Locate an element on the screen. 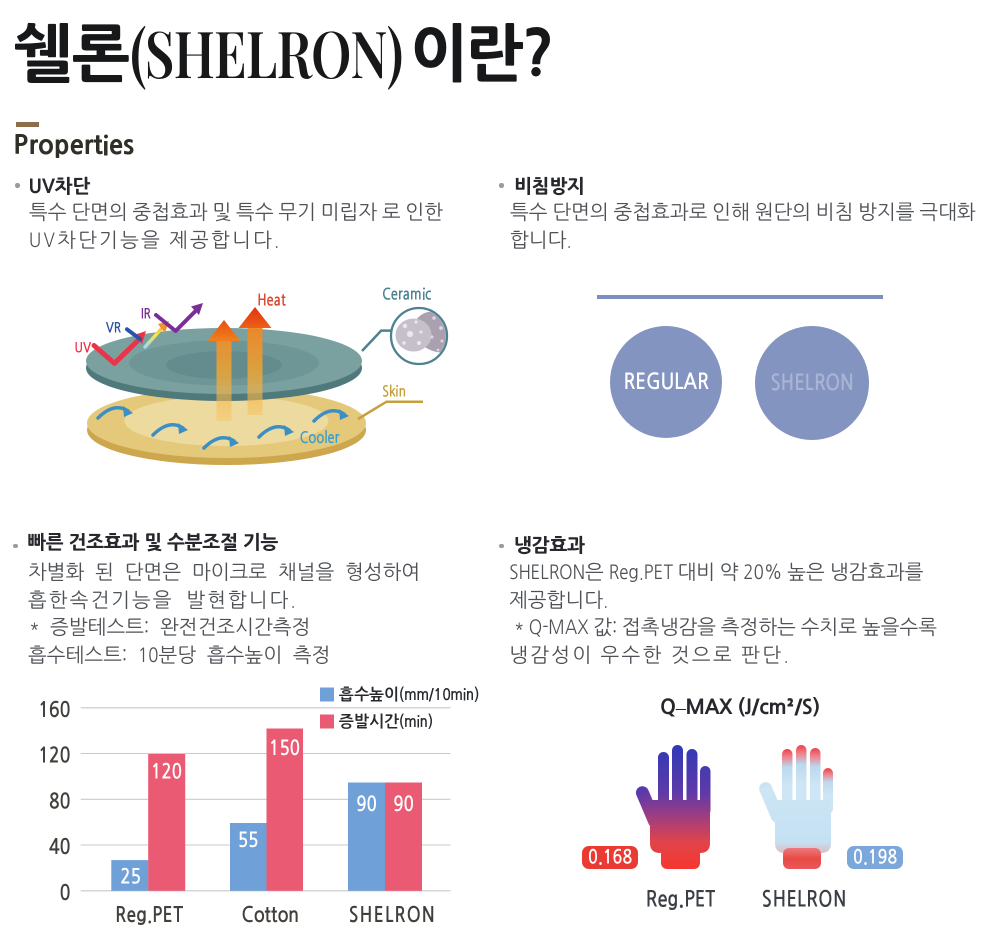  svg-text: 160 is located at coordinates (54, 710).